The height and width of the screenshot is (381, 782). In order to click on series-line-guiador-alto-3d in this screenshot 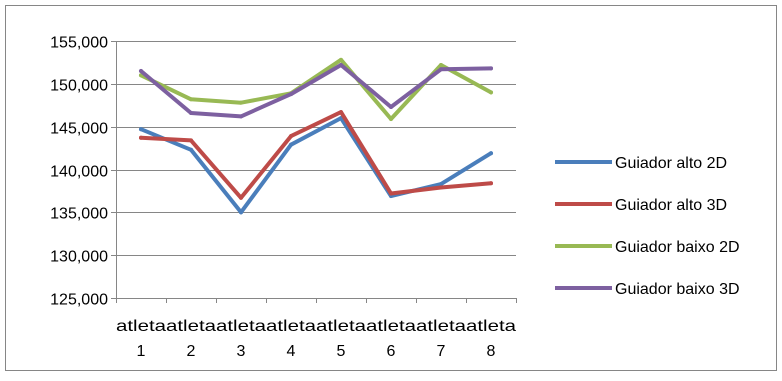, I will do `click(316, 155)`.